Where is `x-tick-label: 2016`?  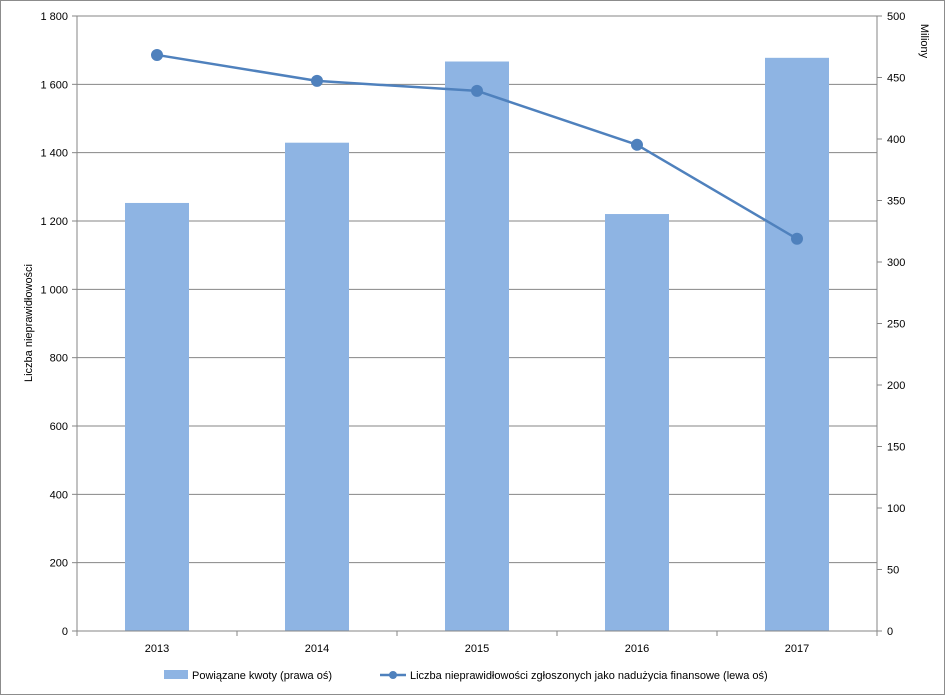
x-tick-label: 2016 is located at coordinates (637, 649).